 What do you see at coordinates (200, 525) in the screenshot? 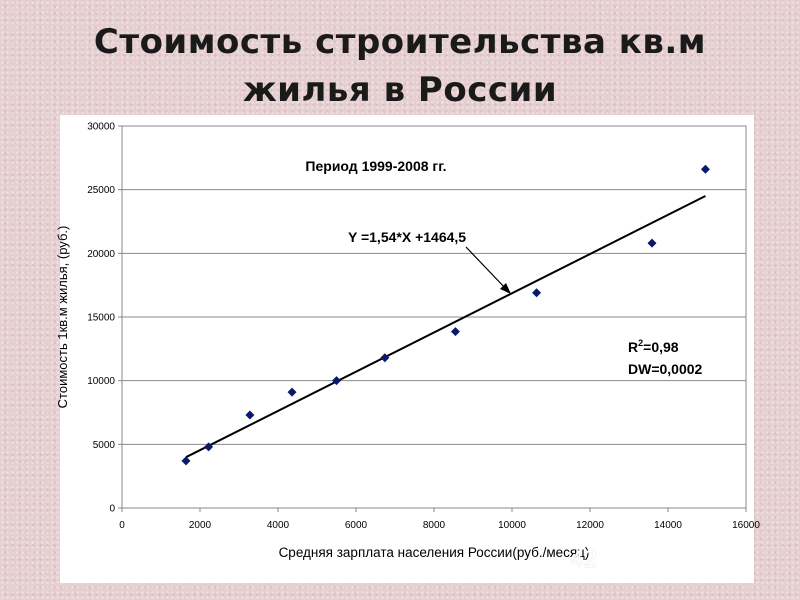
I see `x-tick-label: 2000` at bounding box center [200, 525].